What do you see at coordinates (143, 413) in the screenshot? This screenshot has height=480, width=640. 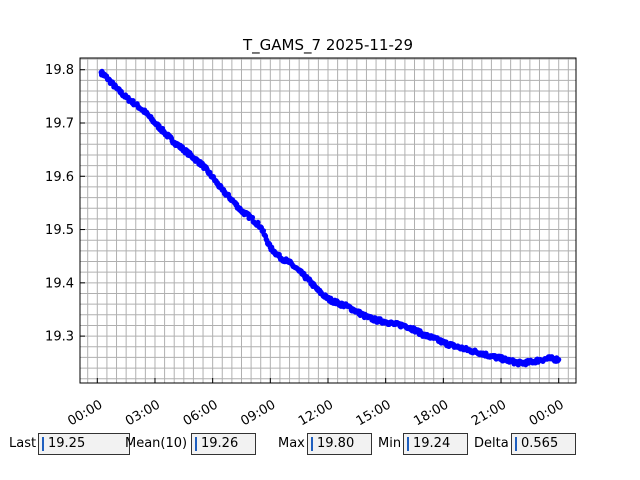 I see `x-tick-label: 03:00` at bounding box center [143, 413].